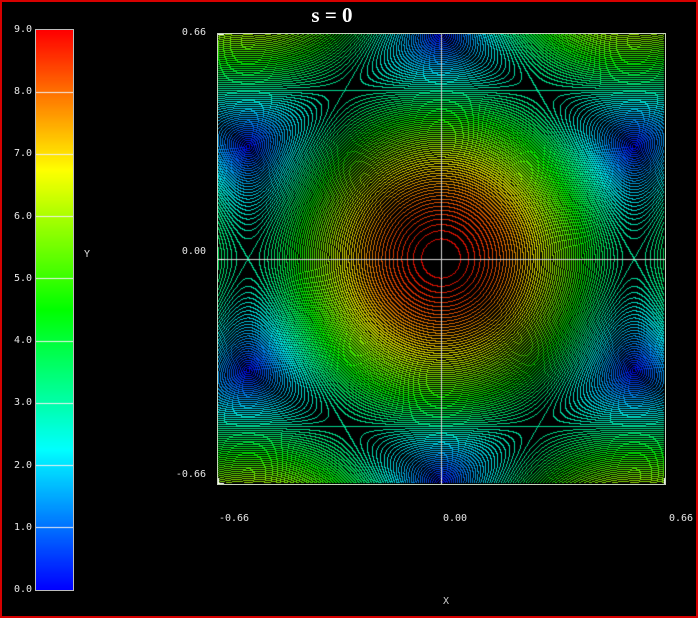  Describe the element at coordinates (22, 29) in the screenshot. I see `colorbar-tick-label: 9.0` at that location.